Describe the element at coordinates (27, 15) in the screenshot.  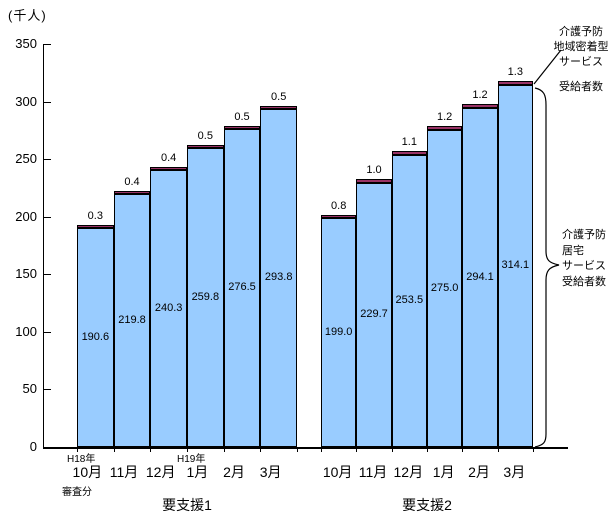
I see `y-axis-unit-label: (千人)` at that location.